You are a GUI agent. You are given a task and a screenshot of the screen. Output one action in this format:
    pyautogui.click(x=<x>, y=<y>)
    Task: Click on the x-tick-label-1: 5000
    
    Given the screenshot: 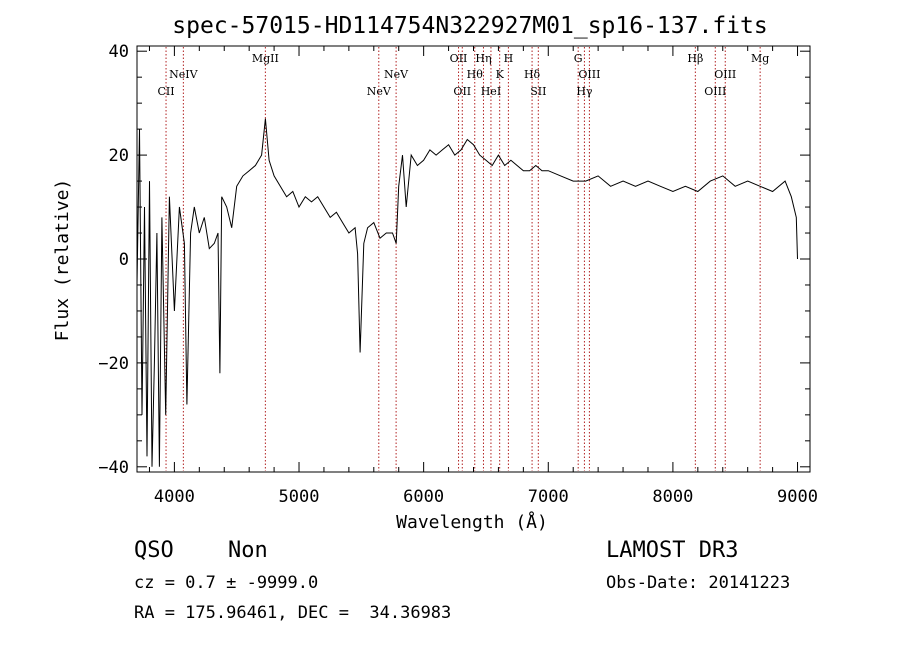 What is the action you would take?
    pyautogui.click(x=299, y=497)
    